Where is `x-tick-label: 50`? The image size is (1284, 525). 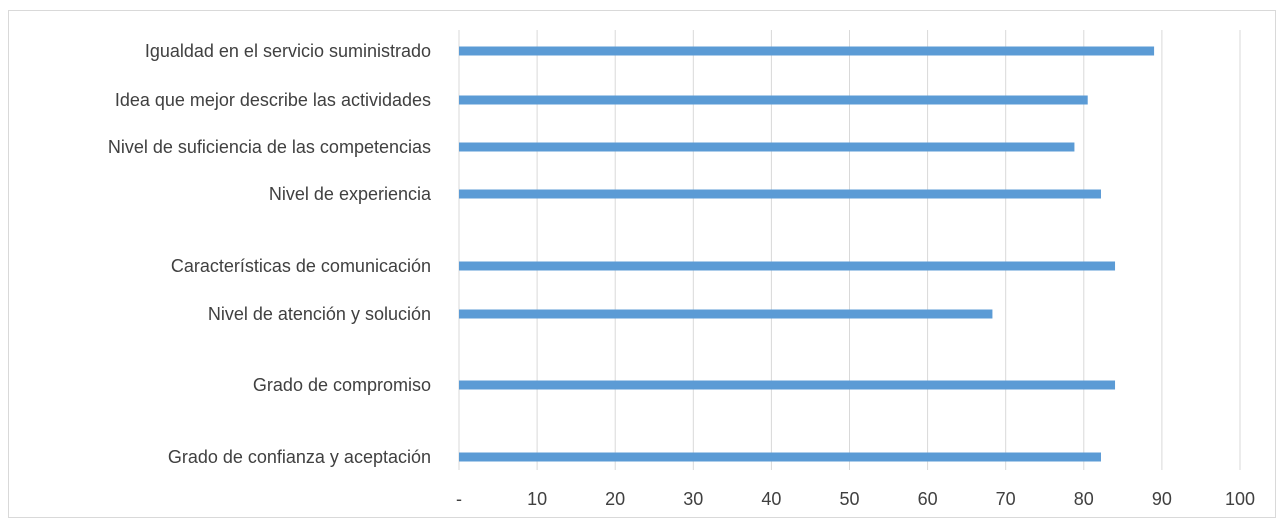
x-tick-label: 50 is located at coordinates (849, 499).